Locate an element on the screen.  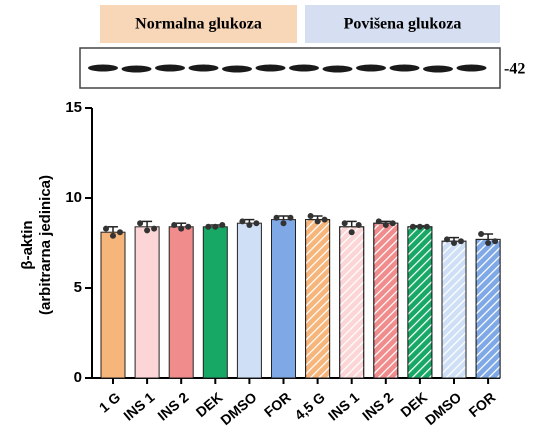
y-axis-label: β-aktin (arbitrarna jedinica) is located at coordinates (36, 245).